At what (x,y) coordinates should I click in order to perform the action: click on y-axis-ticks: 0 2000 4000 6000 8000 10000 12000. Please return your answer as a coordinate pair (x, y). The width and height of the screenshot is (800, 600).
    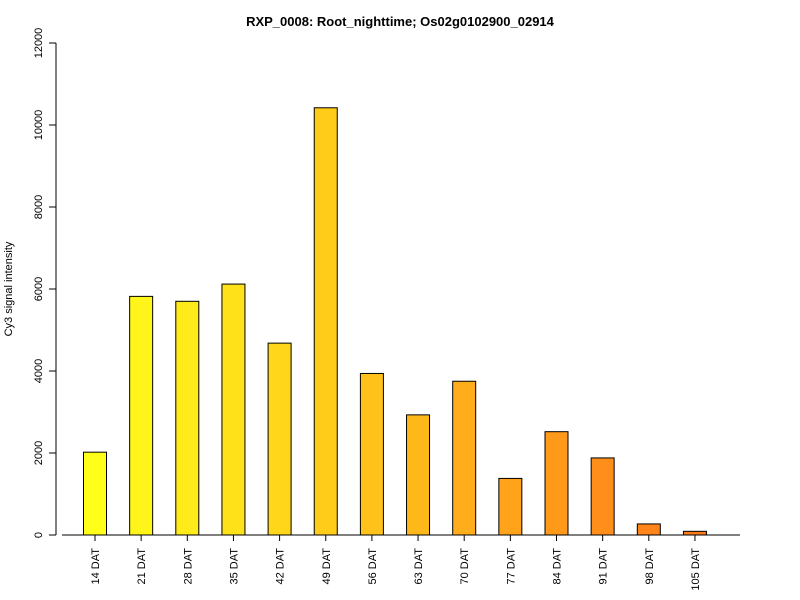
    Looking at the image, I should click on (44, 283).